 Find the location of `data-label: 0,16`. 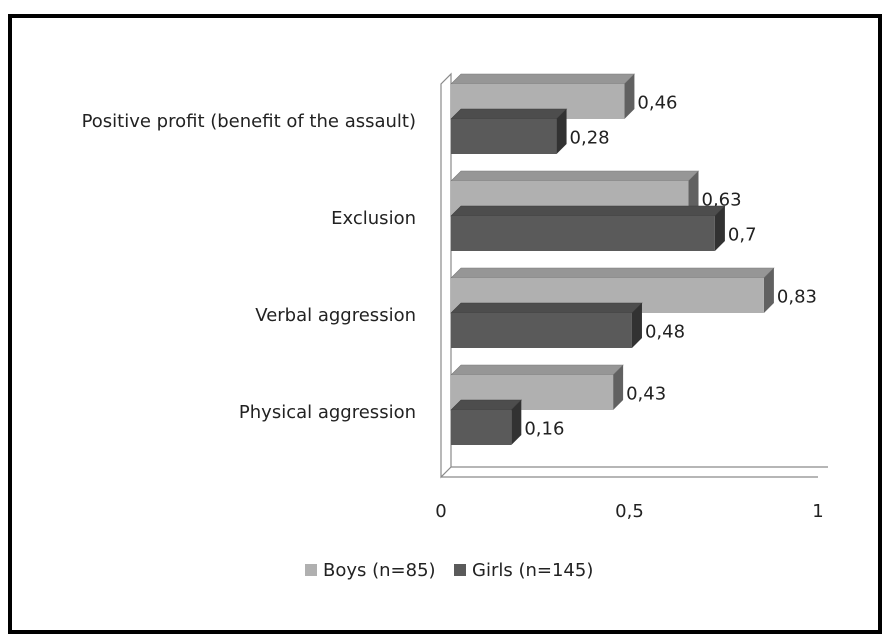

data-label: 0,16 is located at coordinates (544, 429).